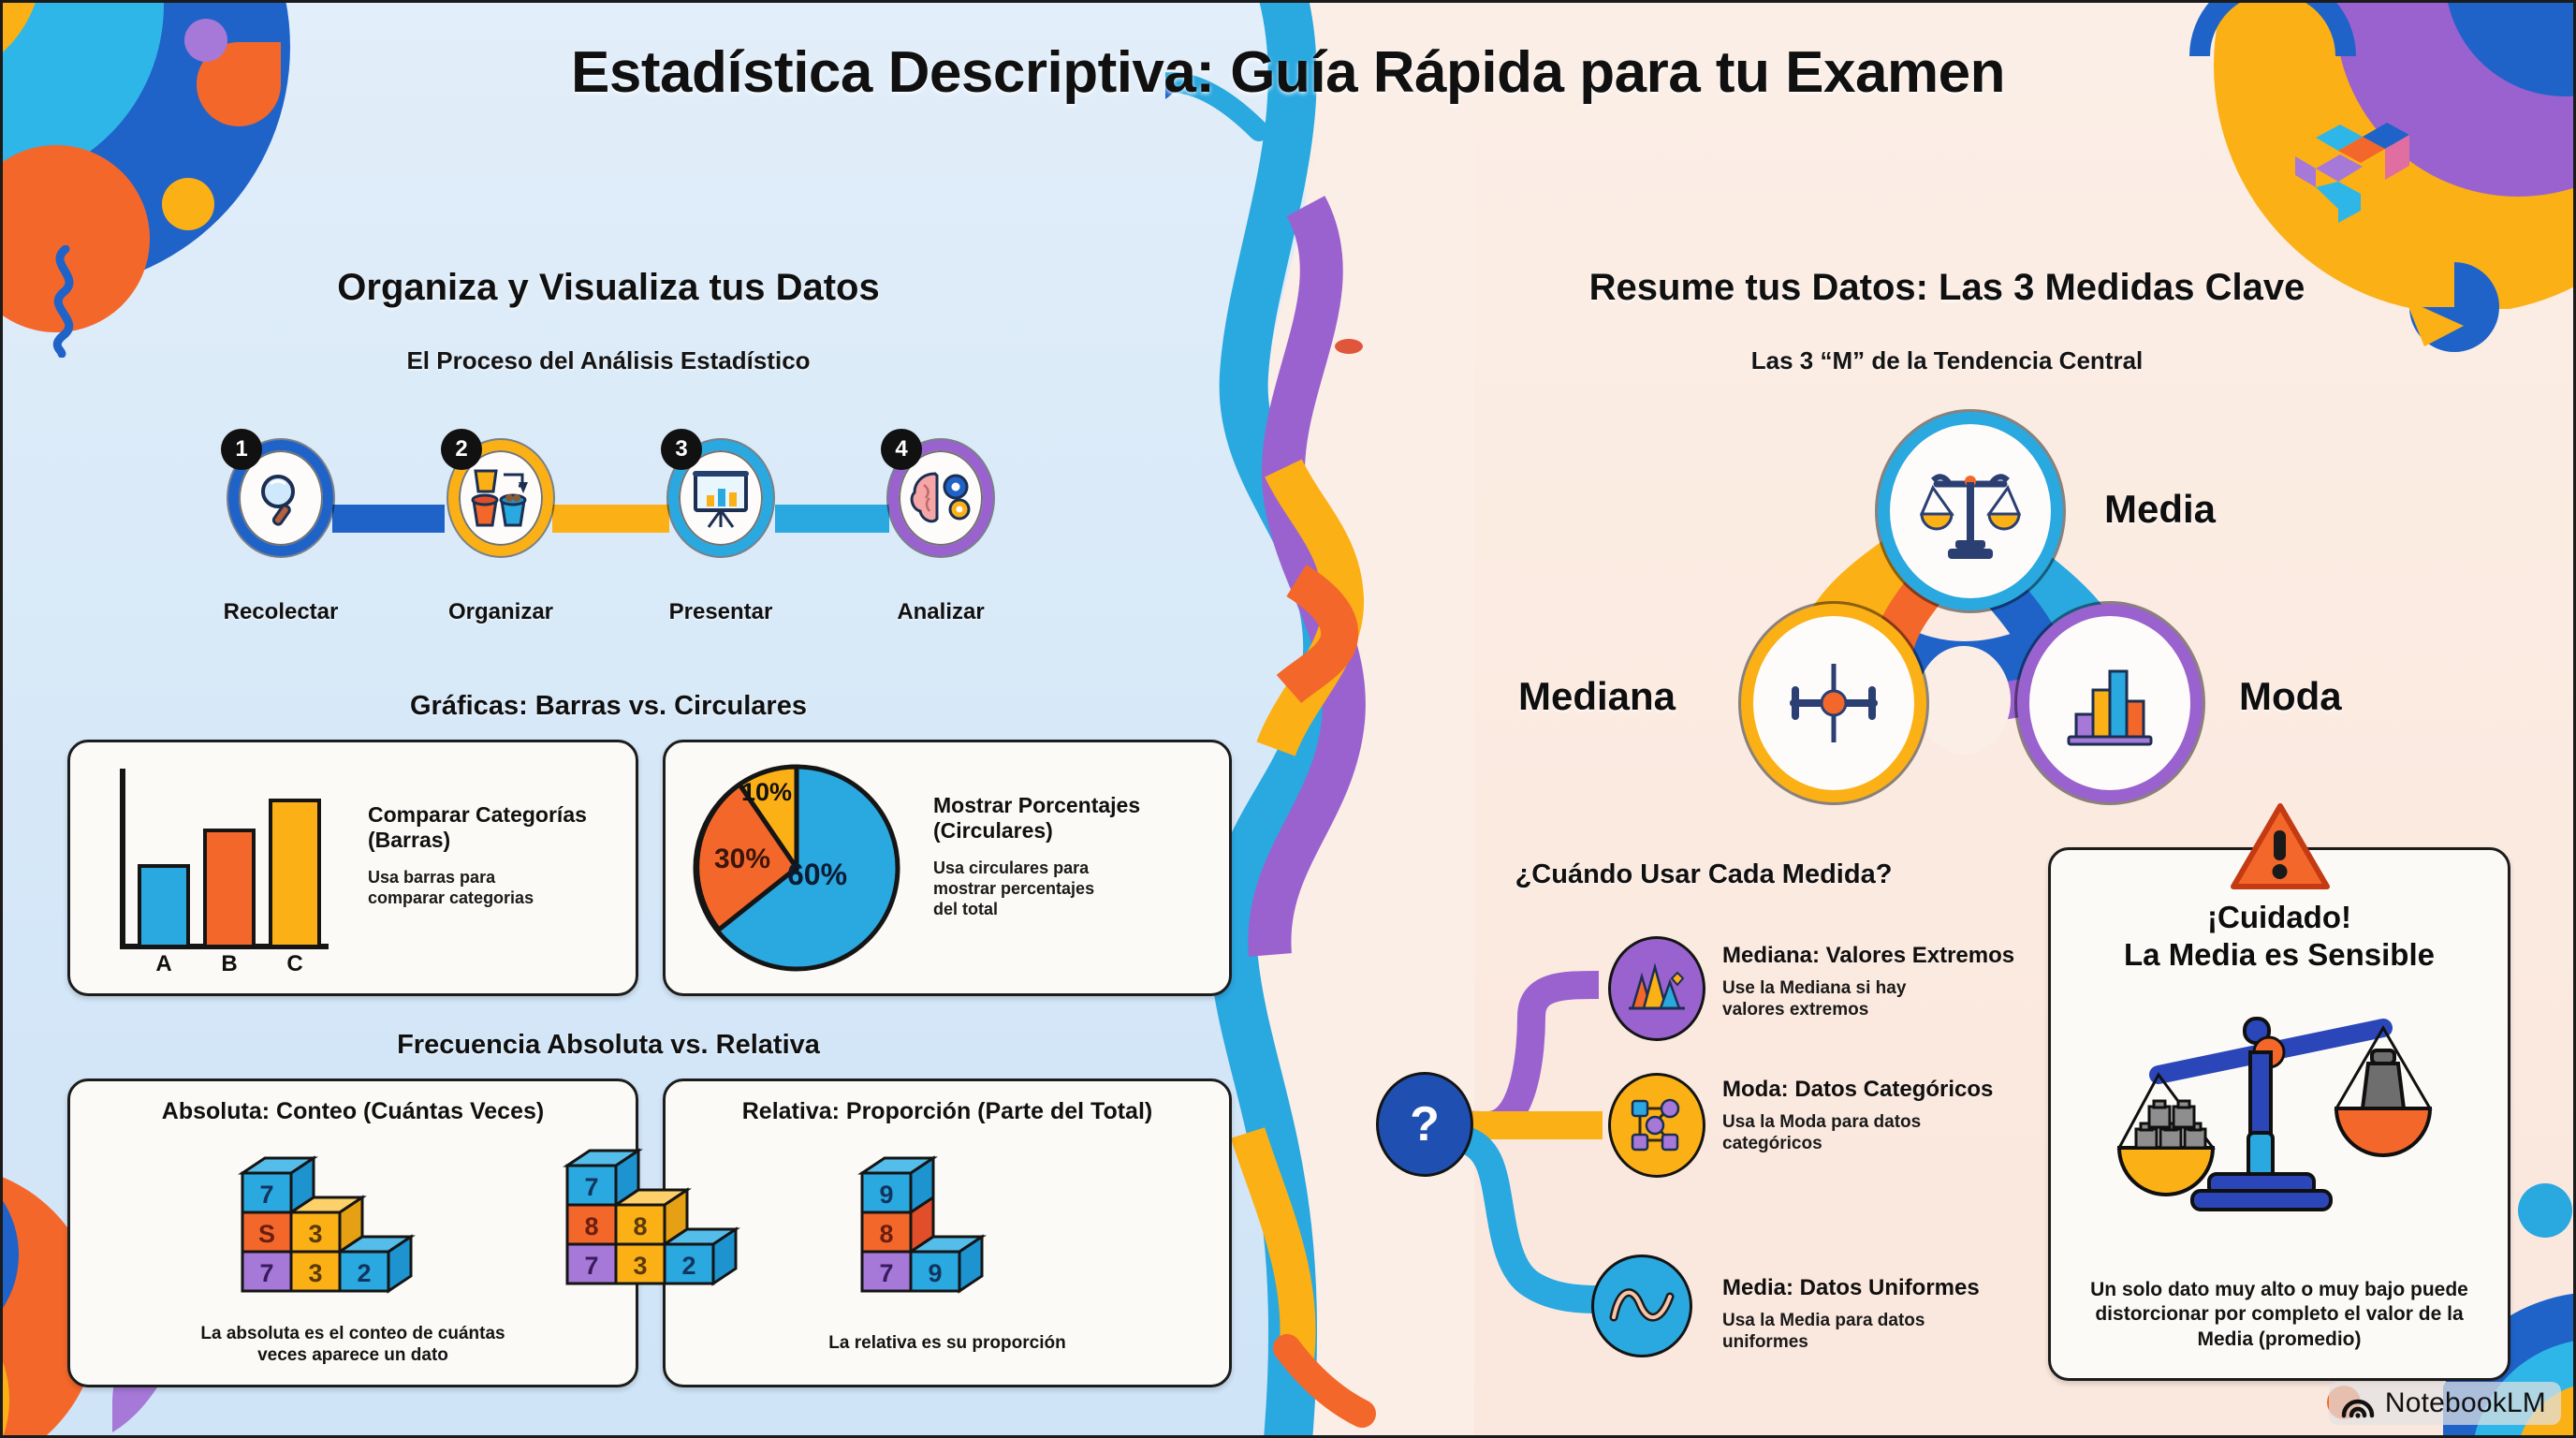  What do you see at coordinates (1772, 1144) in the screenshot?
I see `decision-desc-moda-2: categóricos` at bounding box center [1772, 1144].